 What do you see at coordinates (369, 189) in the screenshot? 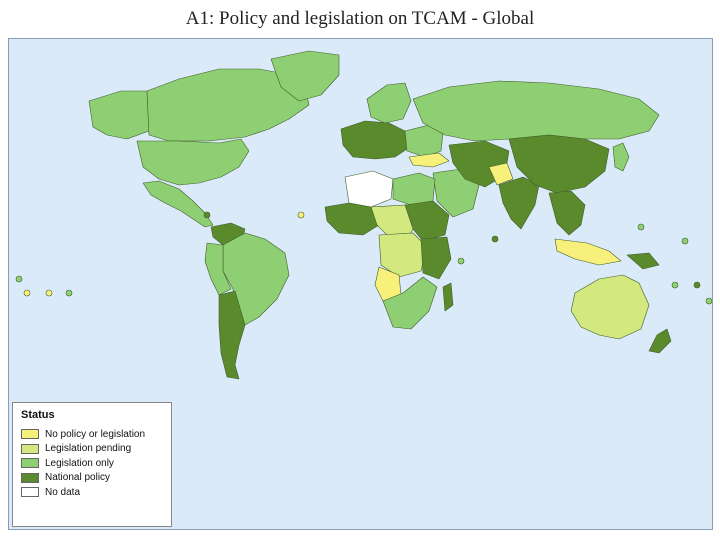
I see `region-north-africa-west` at bounding box center [369, 189].